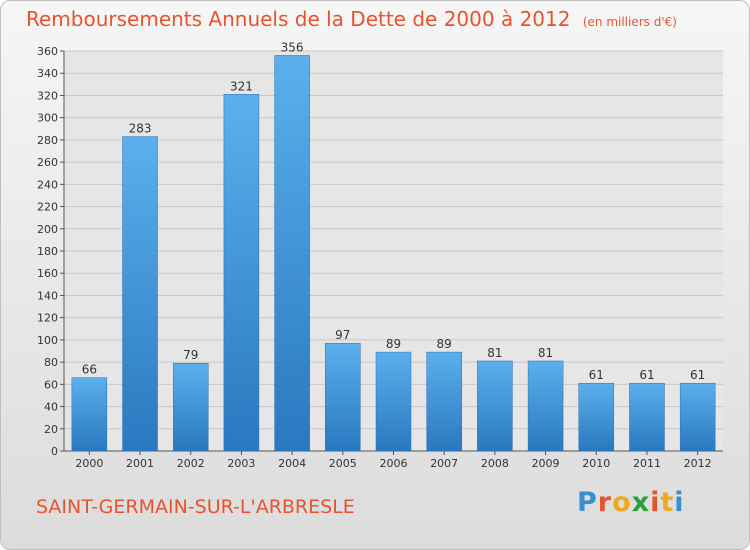 This screenshot has width=750, height=550. I want to click on bar-2007, so click(444, 401).